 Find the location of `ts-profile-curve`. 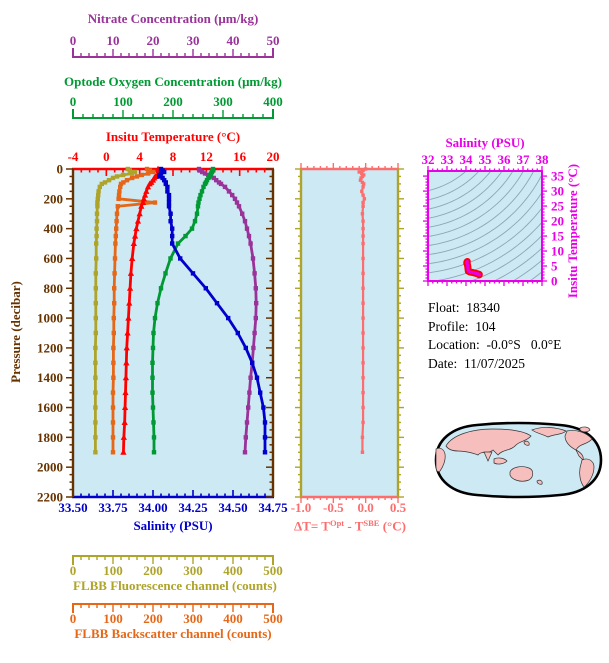

ts-profile-curve is located at coordinates (473, 268).